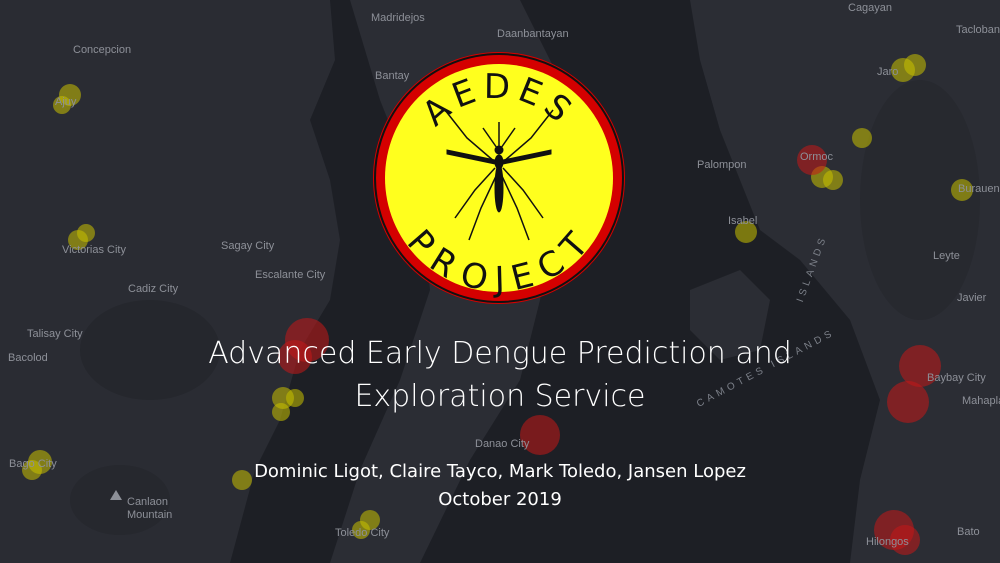 This screenshot has width=1000, height=563. What do you see at coordinates (979, 189) in the screenshot?
I see `place-label: Burauen` at bounding box center [979, 189].